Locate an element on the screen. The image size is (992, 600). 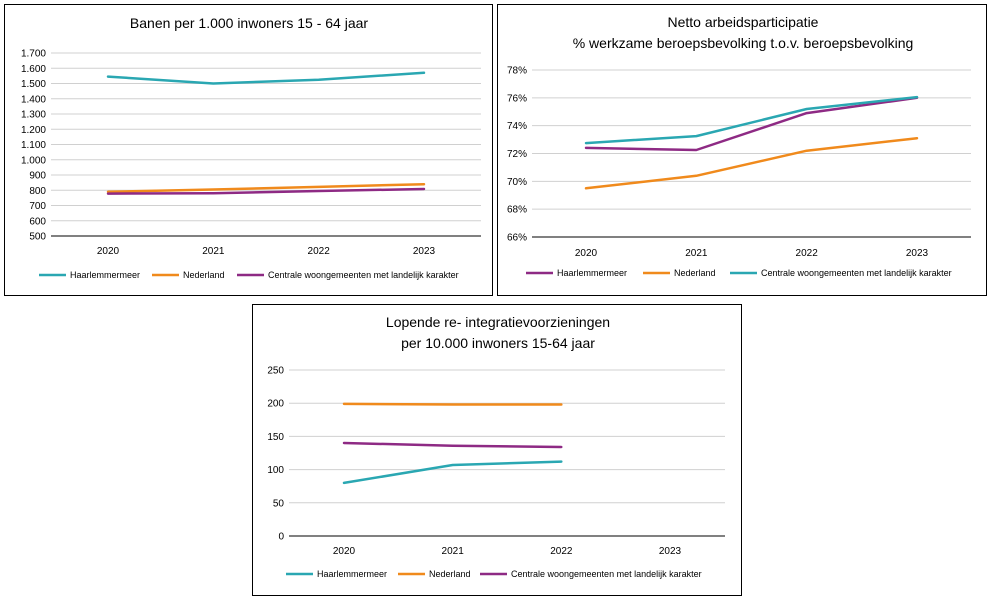
y-tick-label: 100 is located at coordinates (275, 470).